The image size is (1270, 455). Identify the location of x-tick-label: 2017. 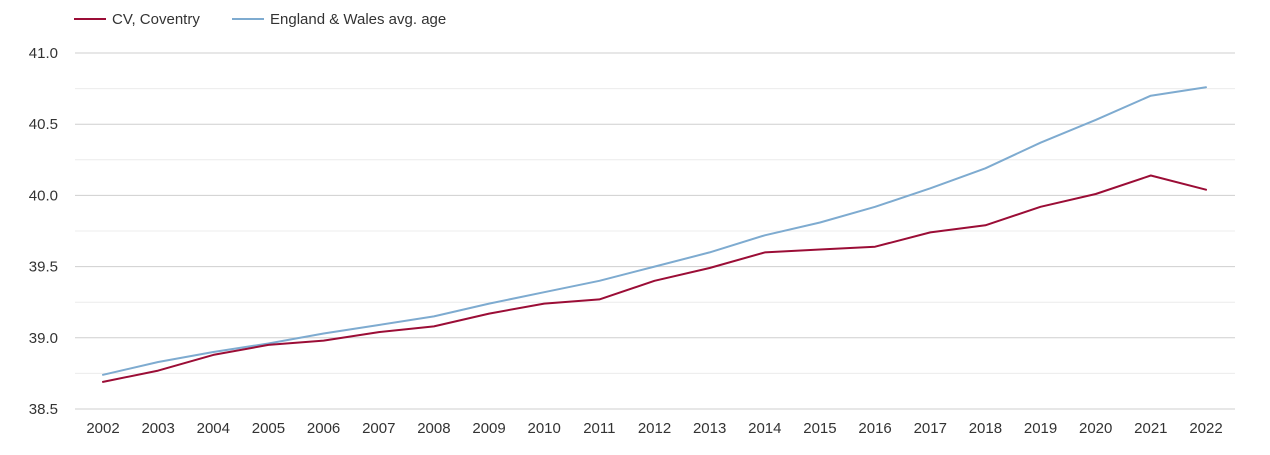
(930, 428).